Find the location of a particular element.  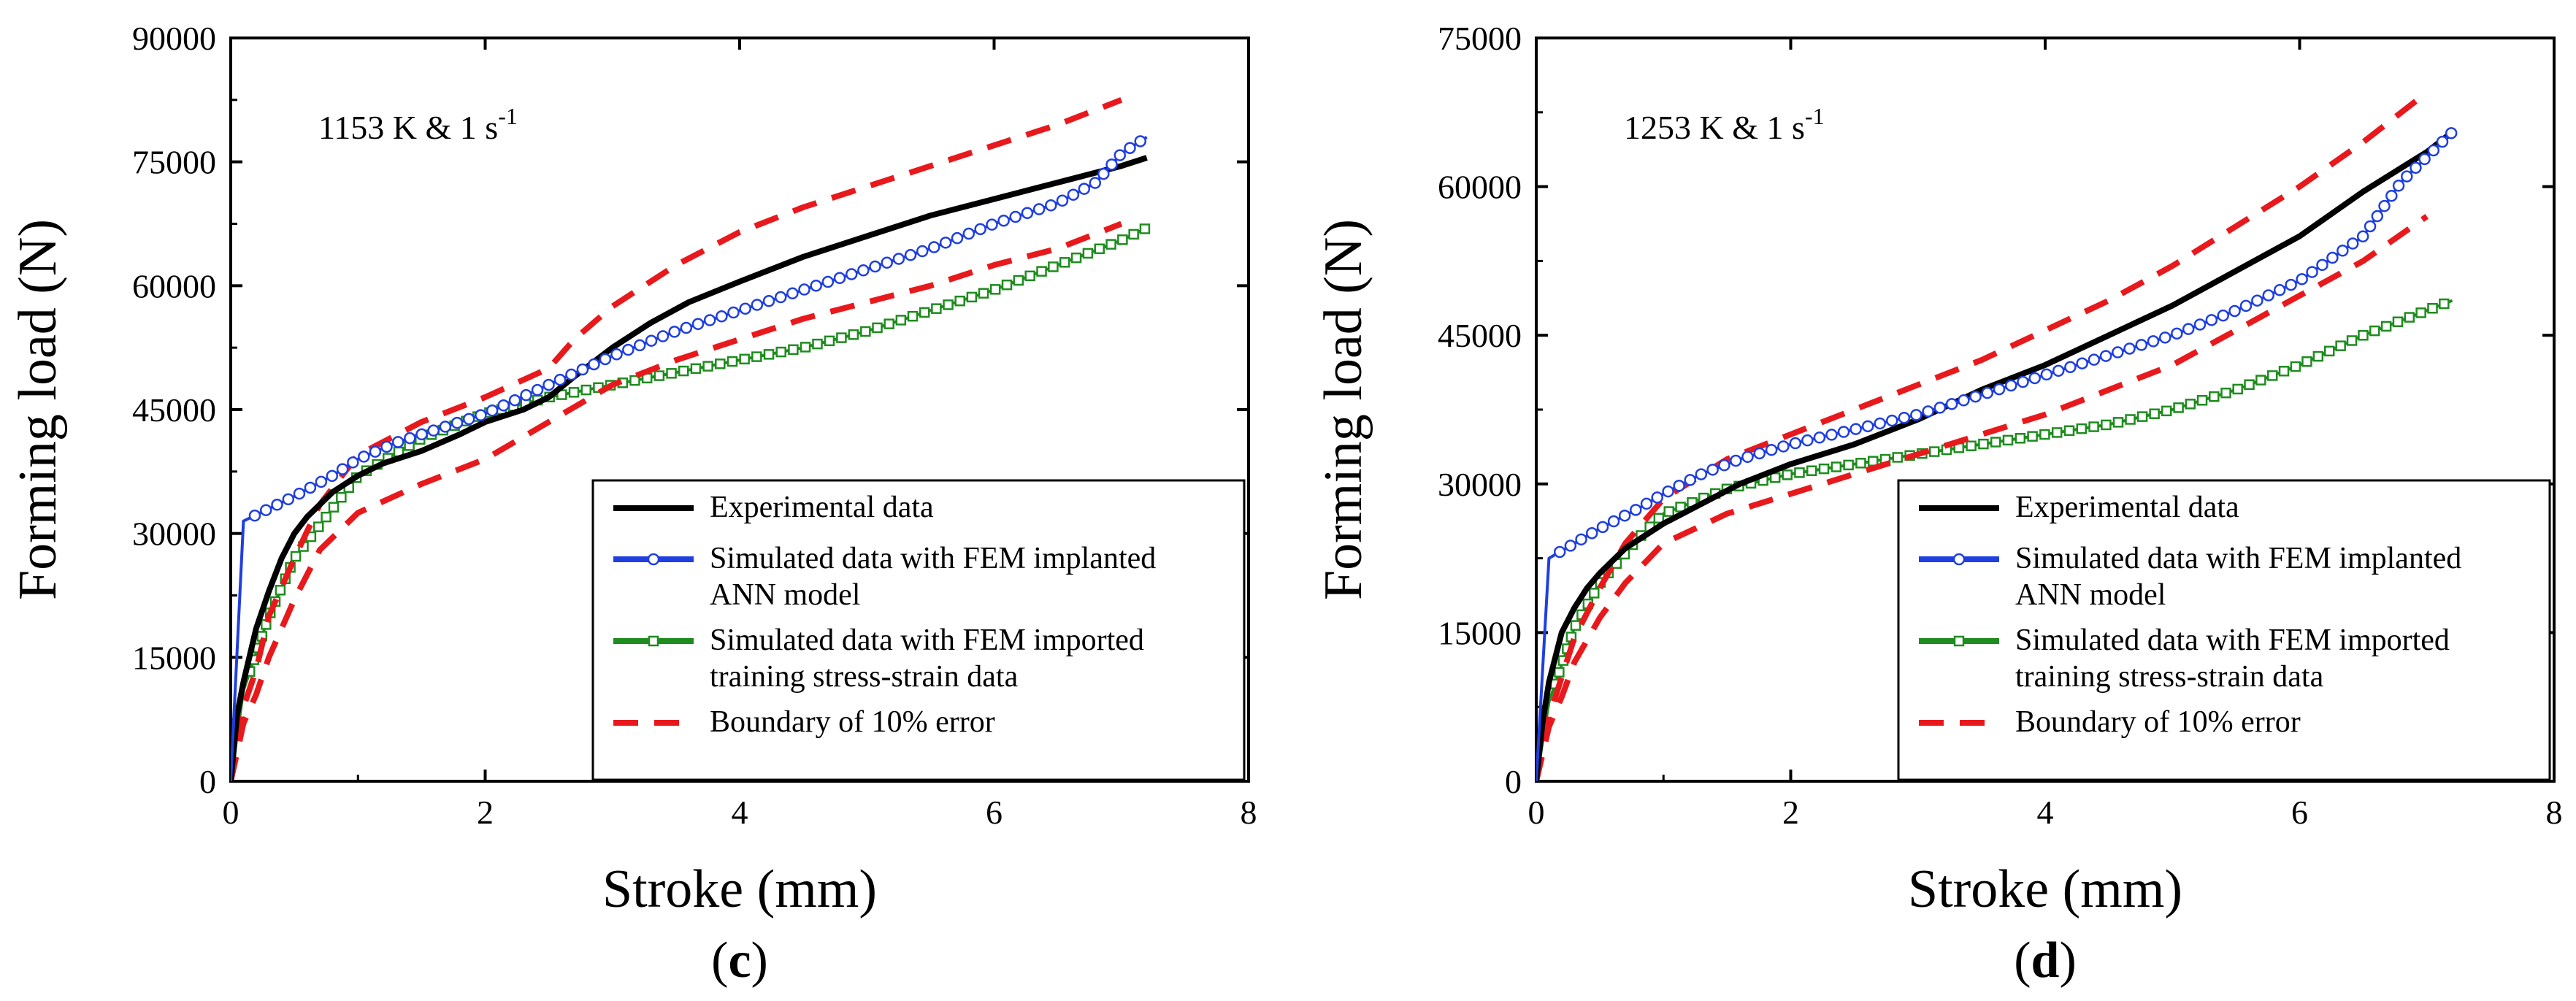

x-tick-label: 8 is located at coordinates (2554, 812).